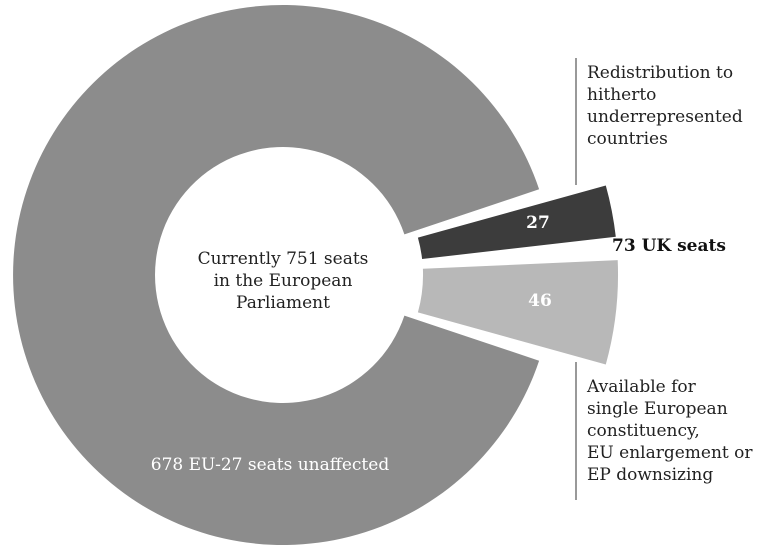  What do you see at coordinates (518, 312) in the screenshot?
I see `slice-available` at bounding box center [518, 312].